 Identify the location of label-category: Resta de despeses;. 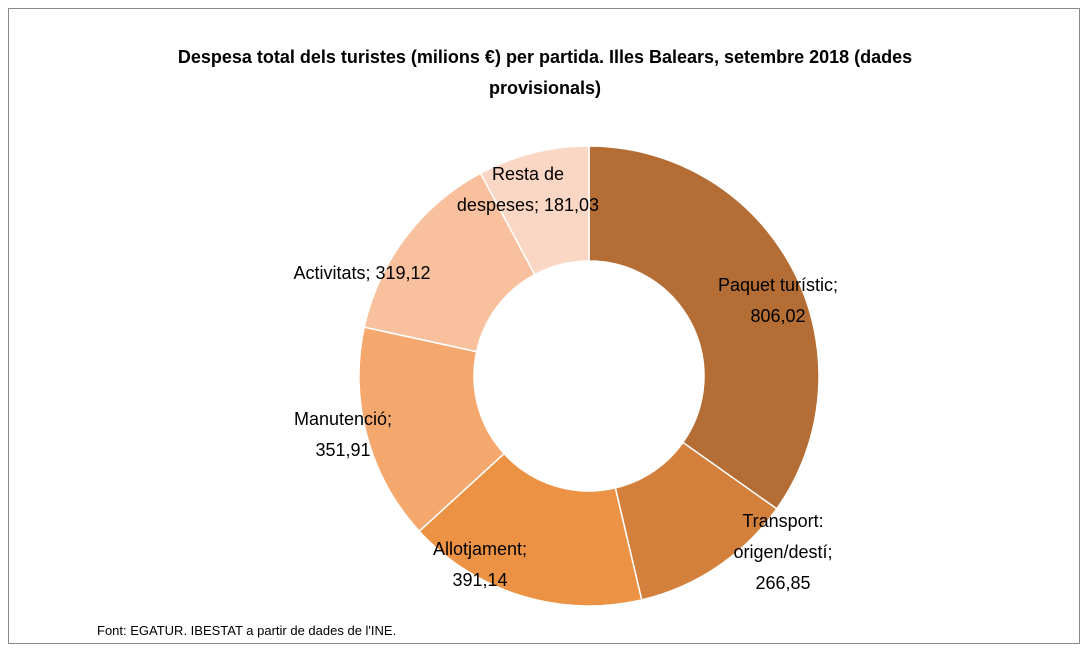
(510, 189).